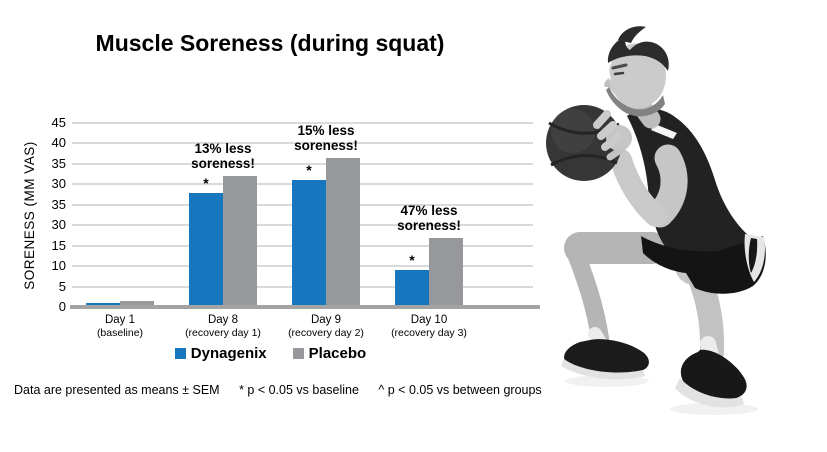 The width and height of the screenshot is (827, 452). What do you see at coordinates (619, 66) in the screenshot?
I see `athlete-eyebrow` at bounding box center [619, 66].